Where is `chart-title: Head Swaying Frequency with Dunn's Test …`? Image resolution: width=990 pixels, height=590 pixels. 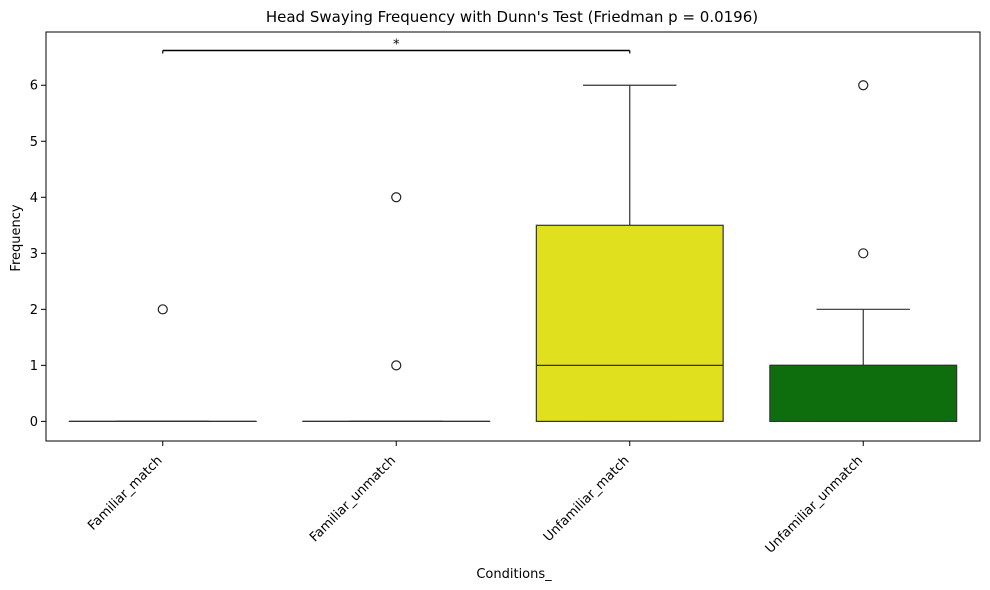 chart-title: Head Swaying Frequency with Dunn's Test … is located at coordinates (512, 17).